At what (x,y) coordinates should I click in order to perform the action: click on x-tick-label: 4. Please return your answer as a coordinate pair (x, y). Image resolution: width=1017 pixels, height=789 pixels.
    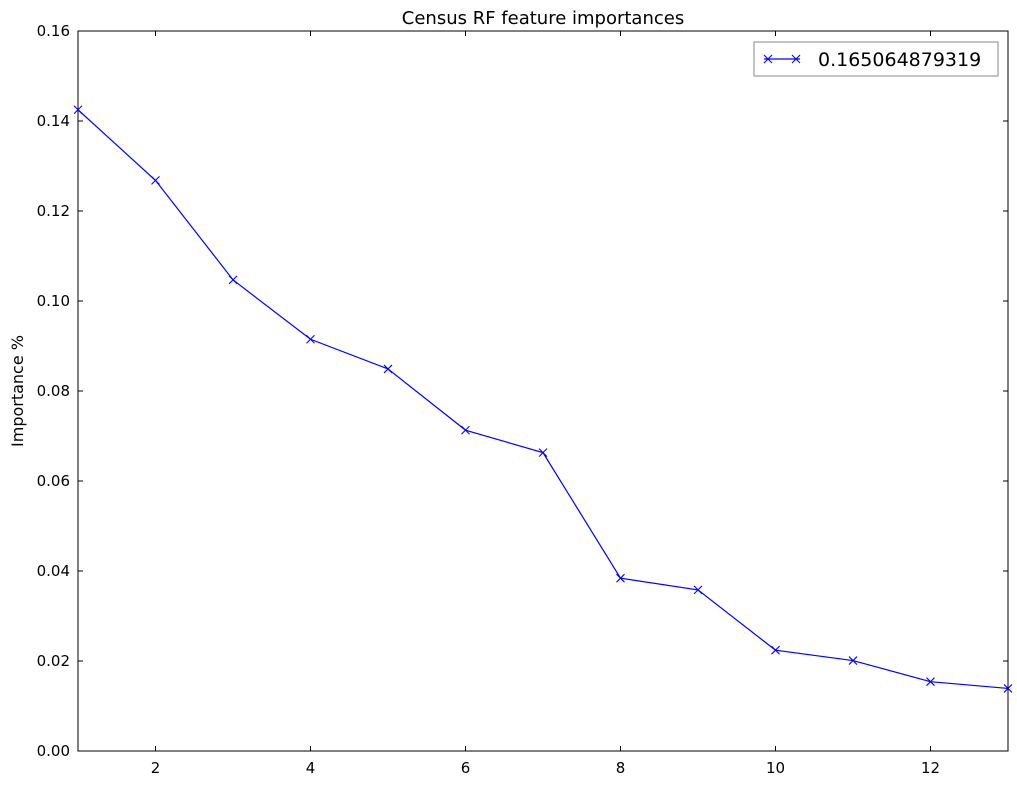
    Looking at the image, I should click on (311, 768).